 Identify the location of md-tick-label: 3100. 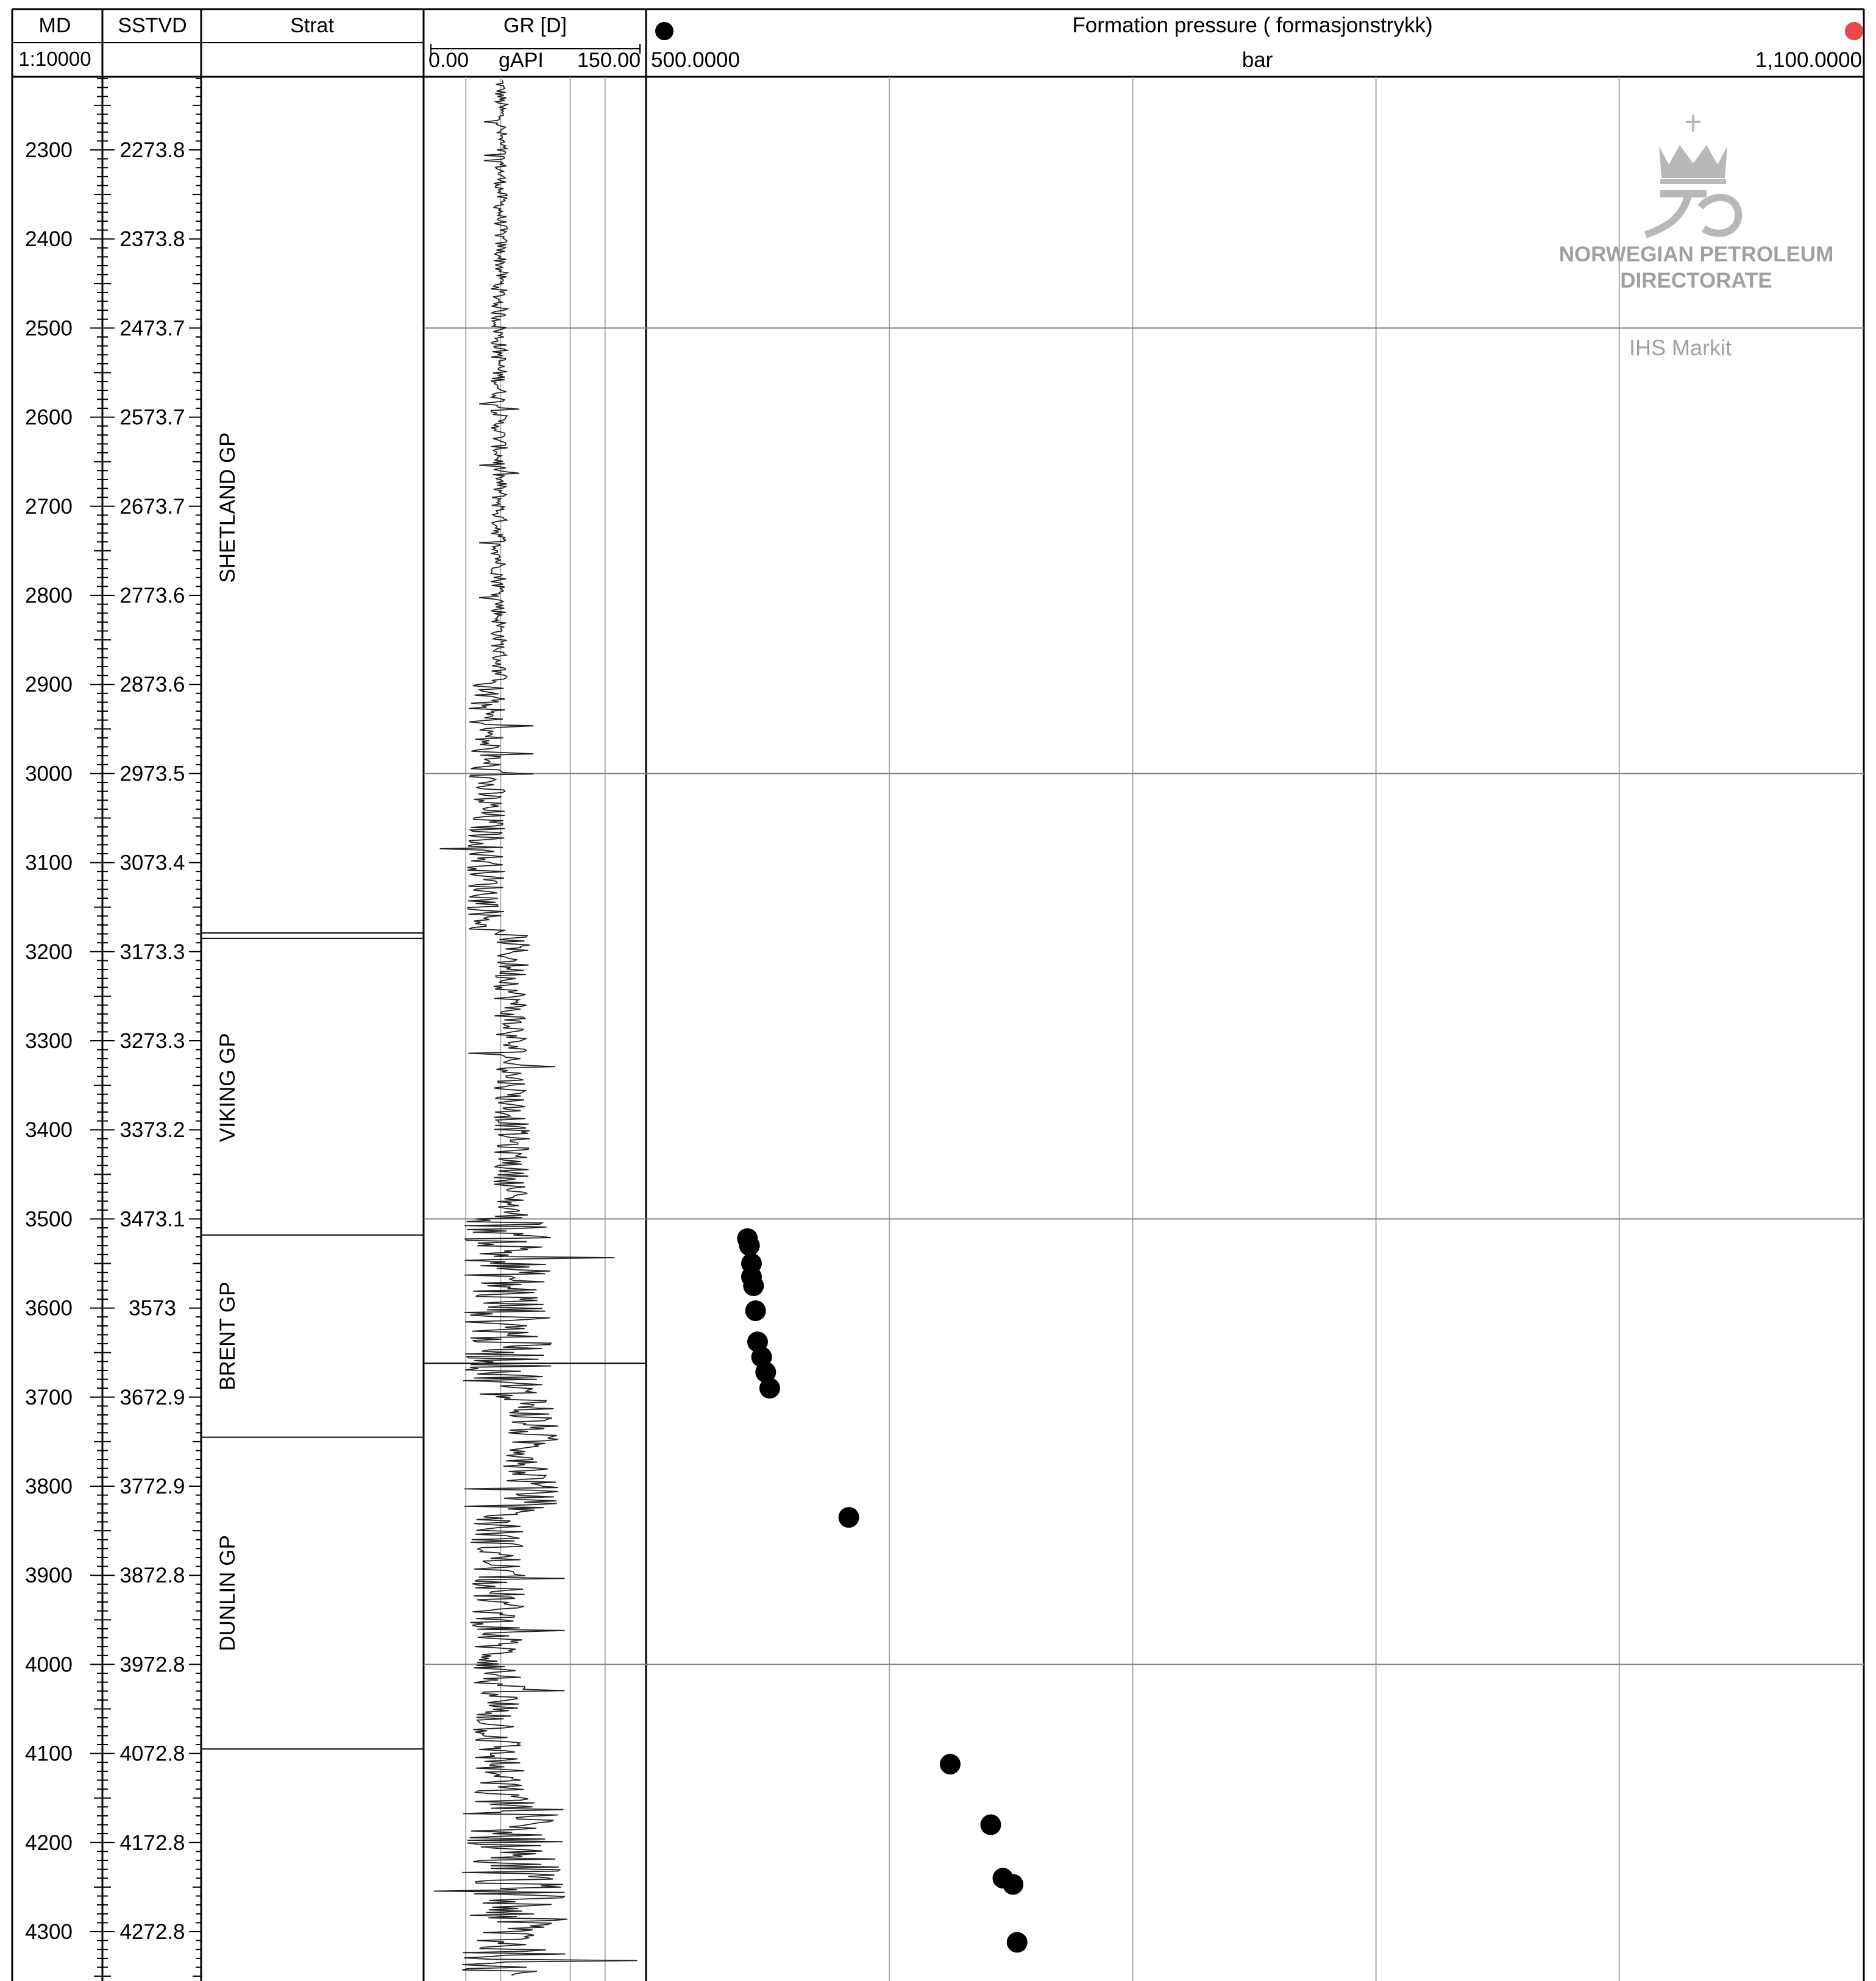
(49, 863).